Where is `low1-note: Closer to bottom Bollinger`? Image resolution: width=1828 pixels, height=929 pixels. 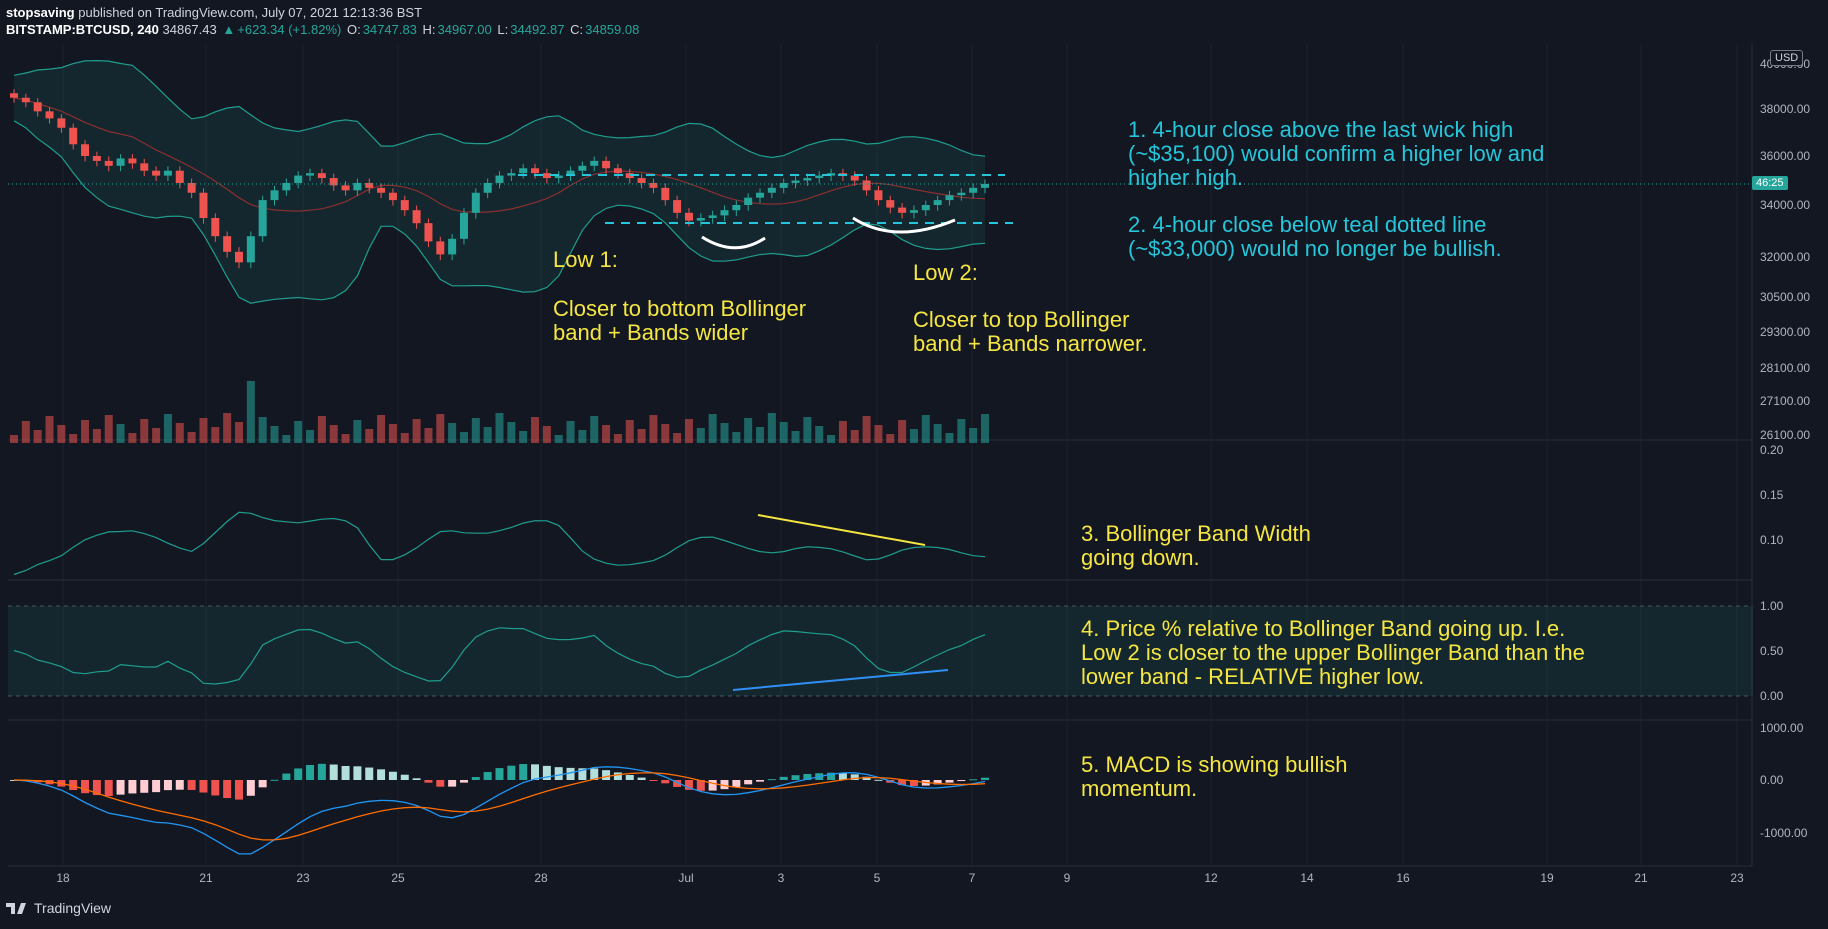
low1-note: Closer to bottom Bollinger is located at coordinates (679, 308).